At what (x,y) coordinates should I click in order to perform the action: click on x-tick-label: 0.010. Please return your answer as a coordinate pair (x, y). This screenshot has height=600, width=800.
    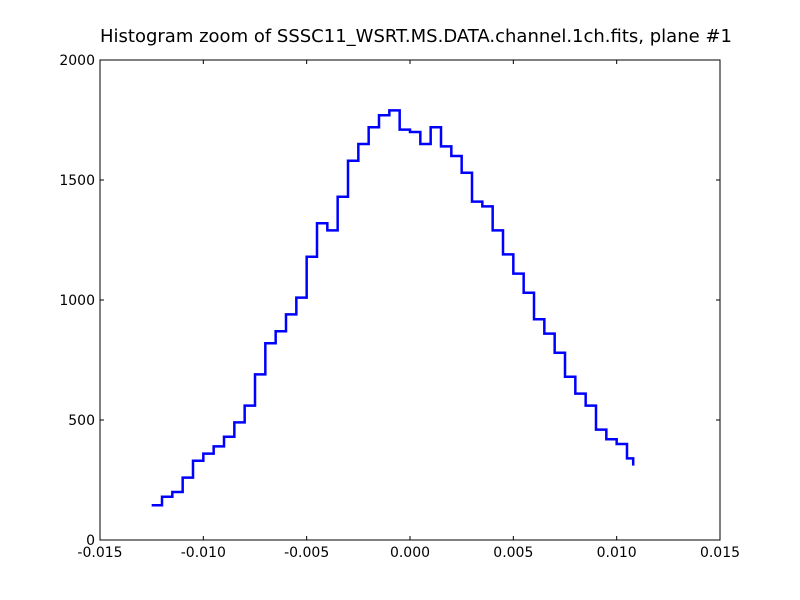
    Looking at the image, I should click on (617, 553).